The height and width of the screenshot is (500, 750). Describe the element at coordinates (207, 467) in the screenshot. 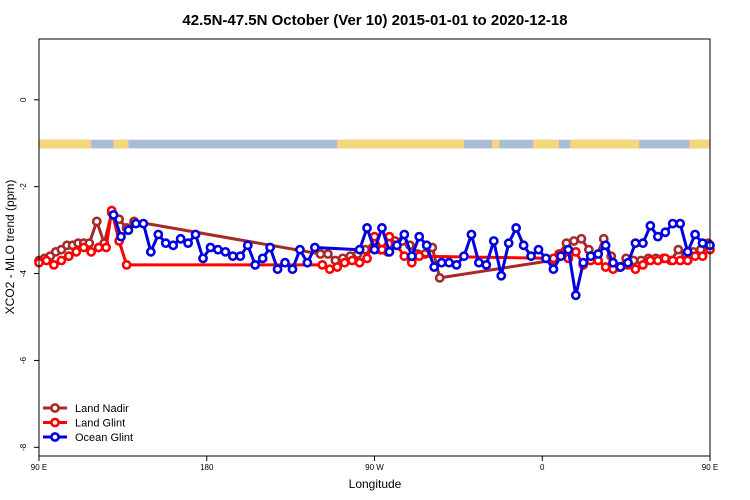

I see `x-tick-label: 180` at that location.